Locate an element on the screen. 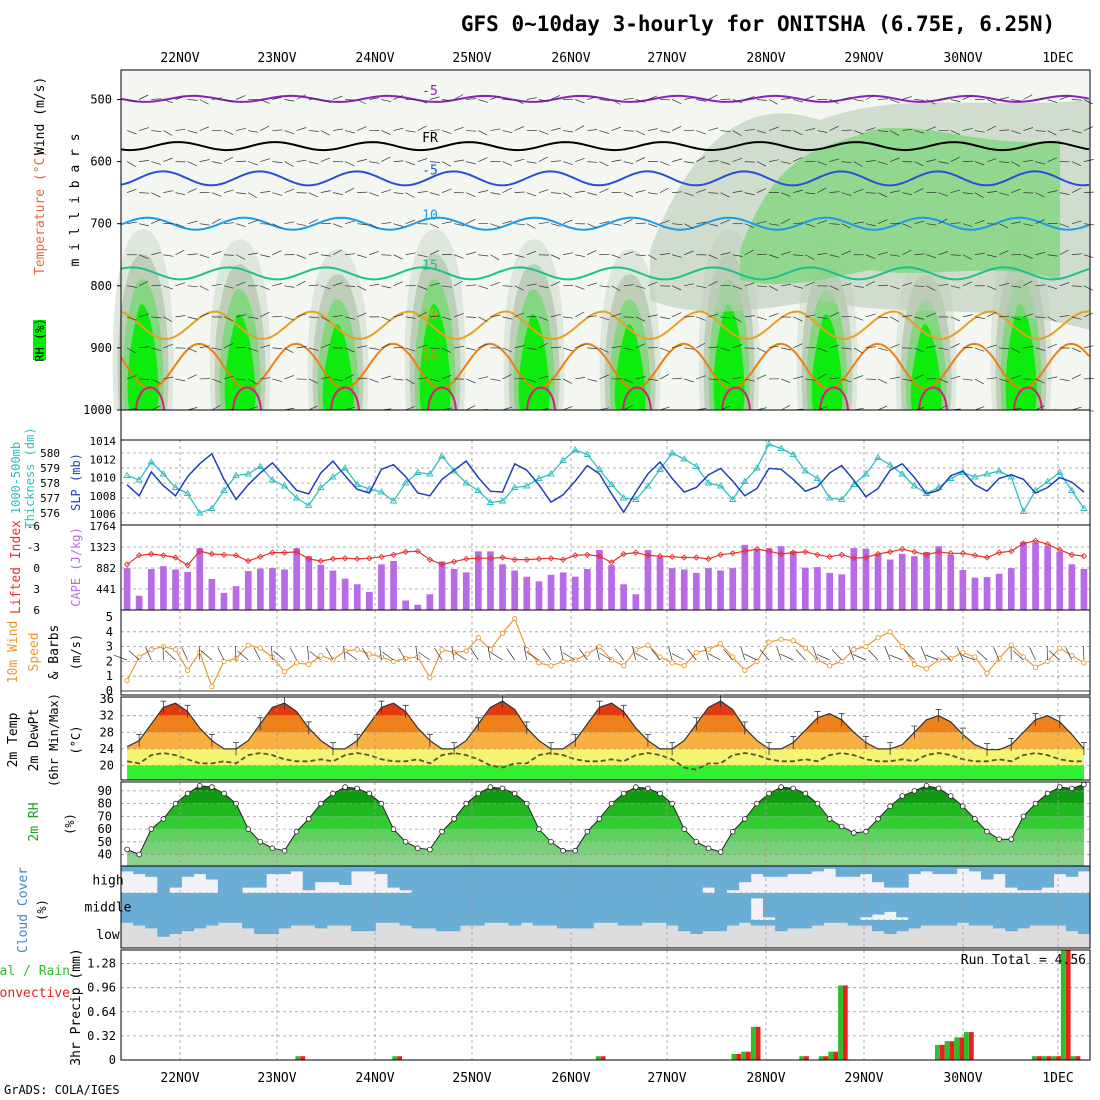  pressure-tick-label: 600 is located at coordinates (101, 162).